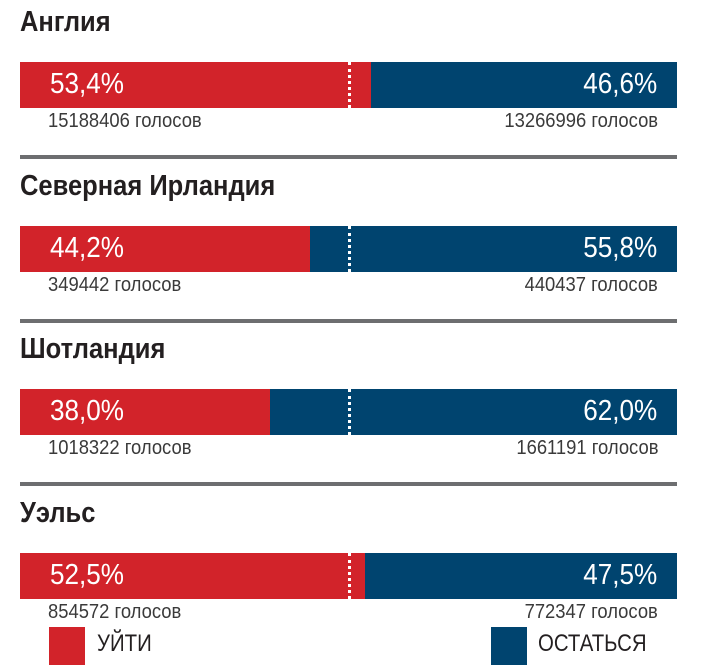  I want to click on leave-percent-label: 53,4%, so click(87, 84).